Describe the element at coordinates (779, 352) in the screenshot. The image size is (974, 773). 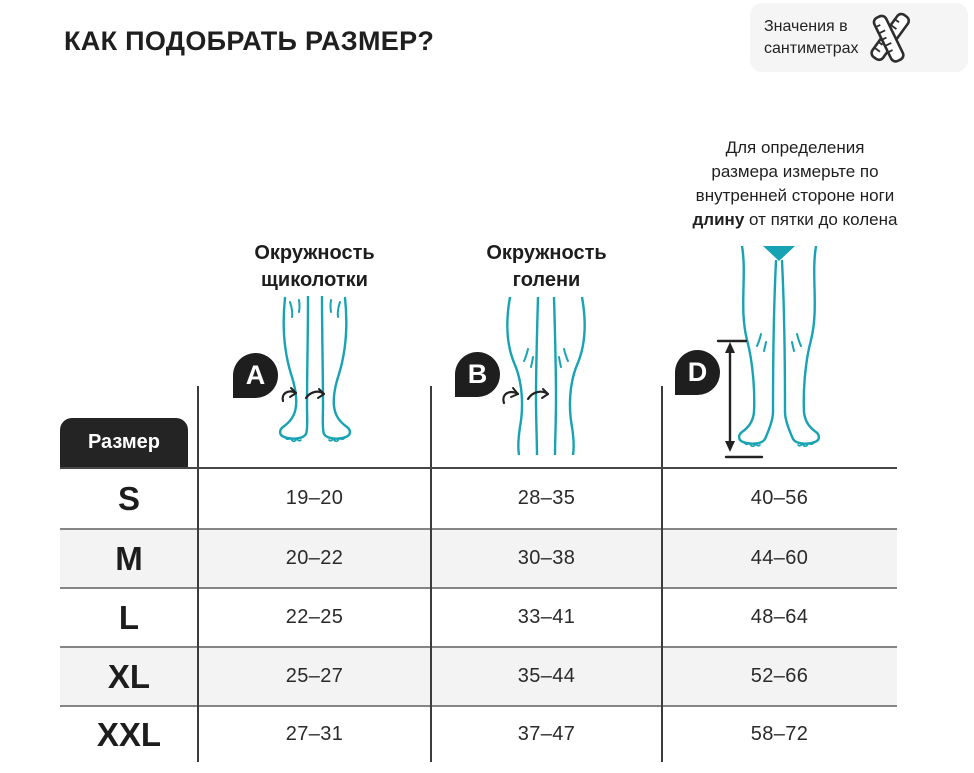
I see `length-legs-illustration` at that location.